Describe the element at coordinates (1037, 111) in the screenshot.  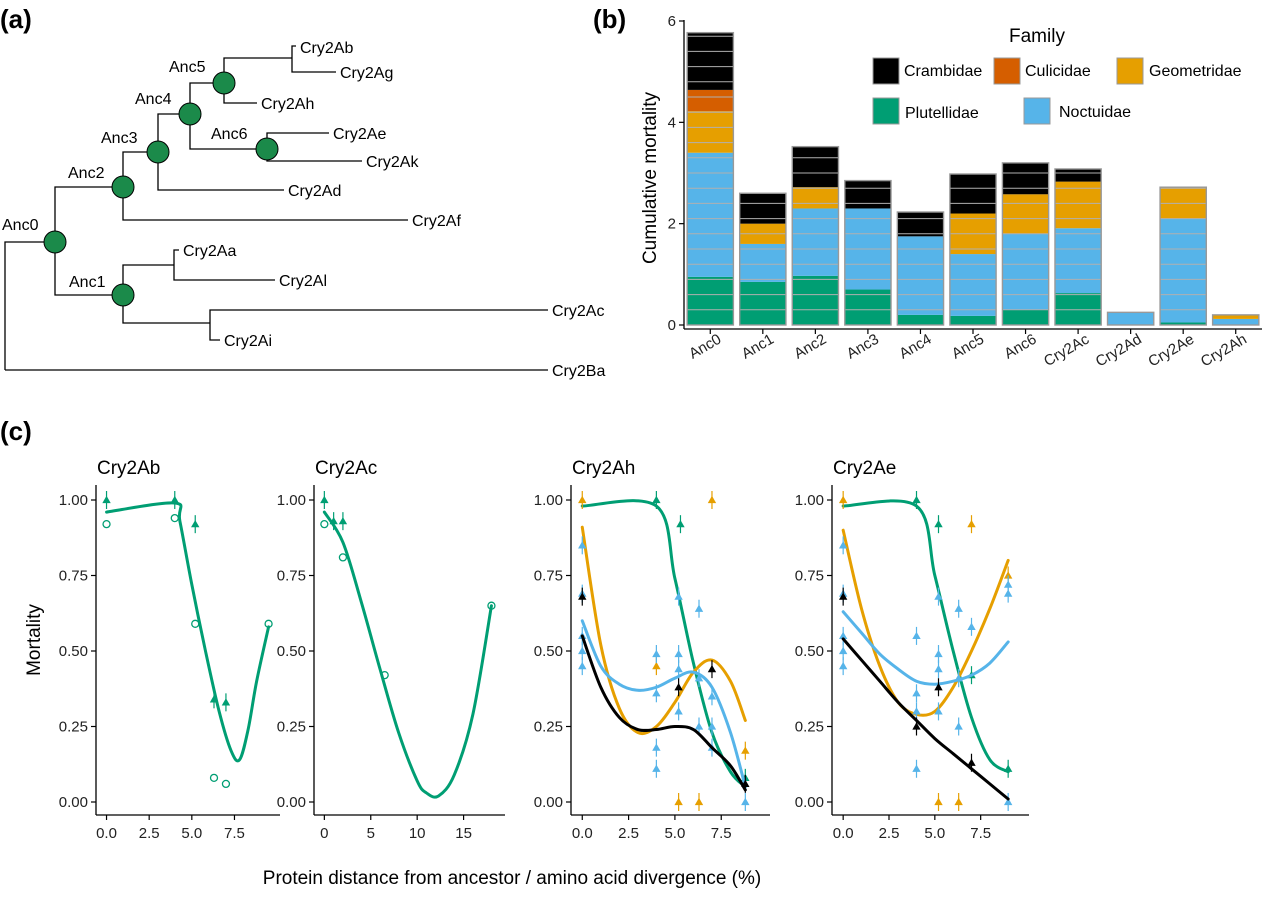
I see `legend-swatch-noctuidae` at that location.